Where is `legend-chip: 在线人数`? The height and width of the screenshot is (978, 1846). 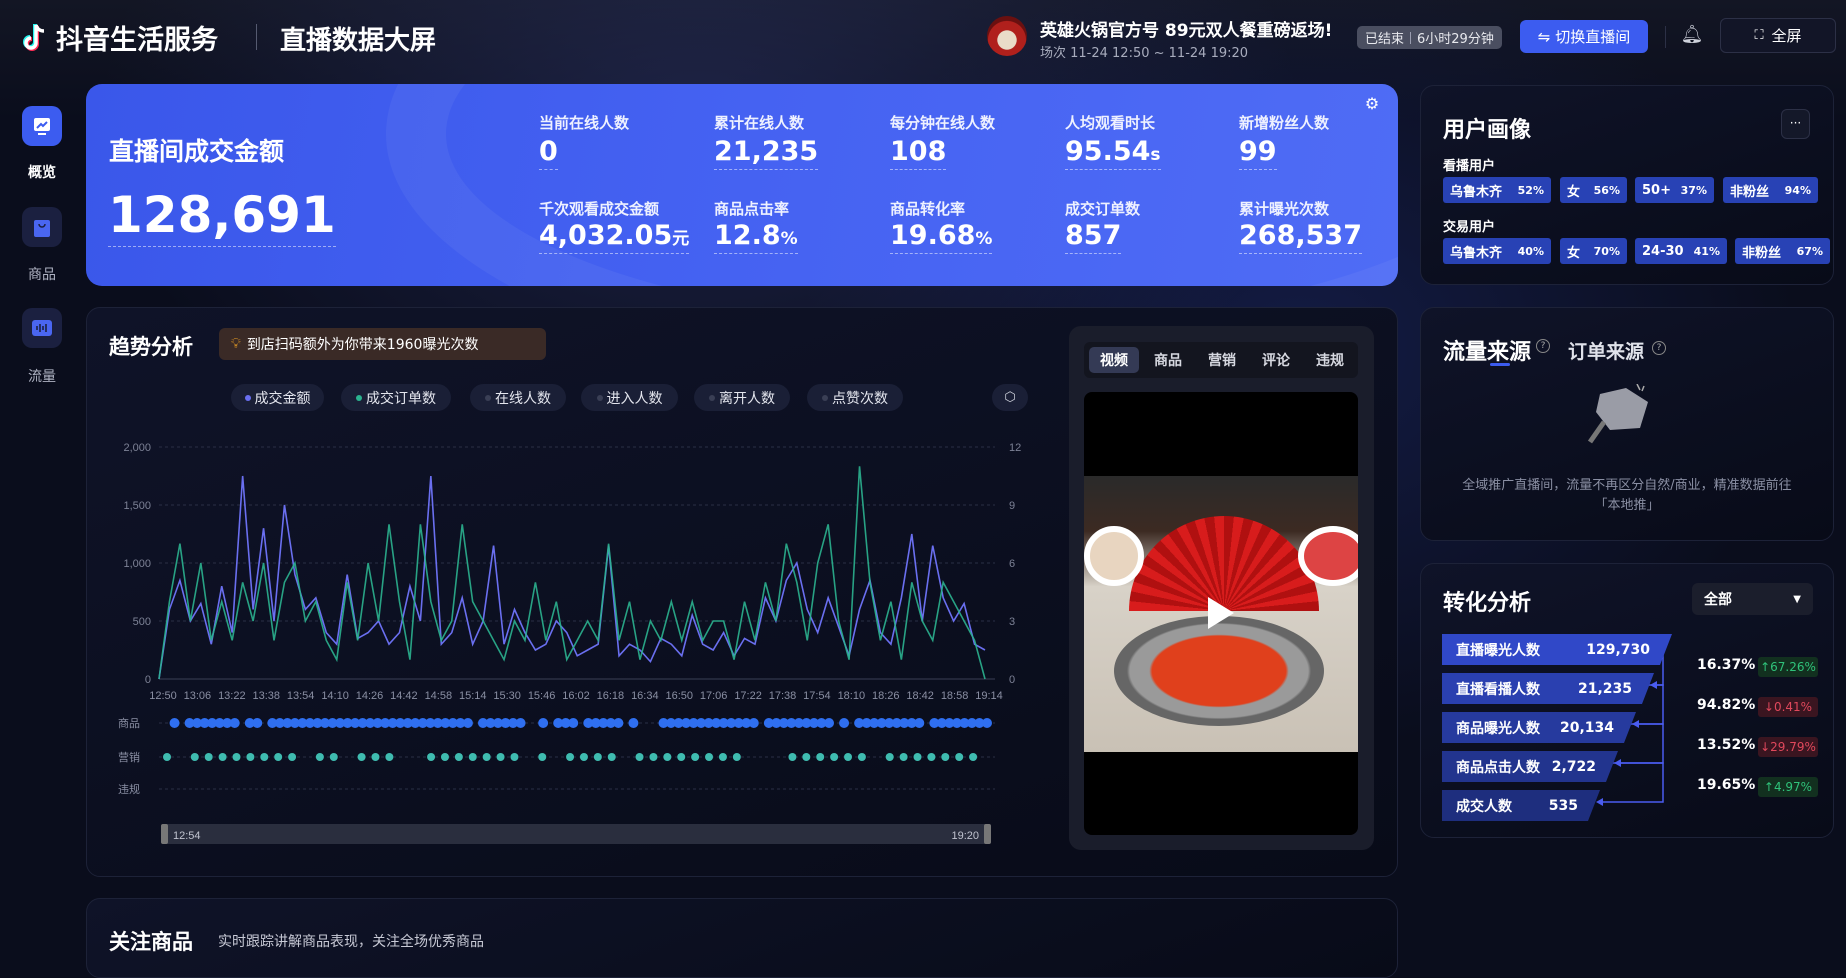 legend-chip: 在线人数 is located at coordinates (518, 397).